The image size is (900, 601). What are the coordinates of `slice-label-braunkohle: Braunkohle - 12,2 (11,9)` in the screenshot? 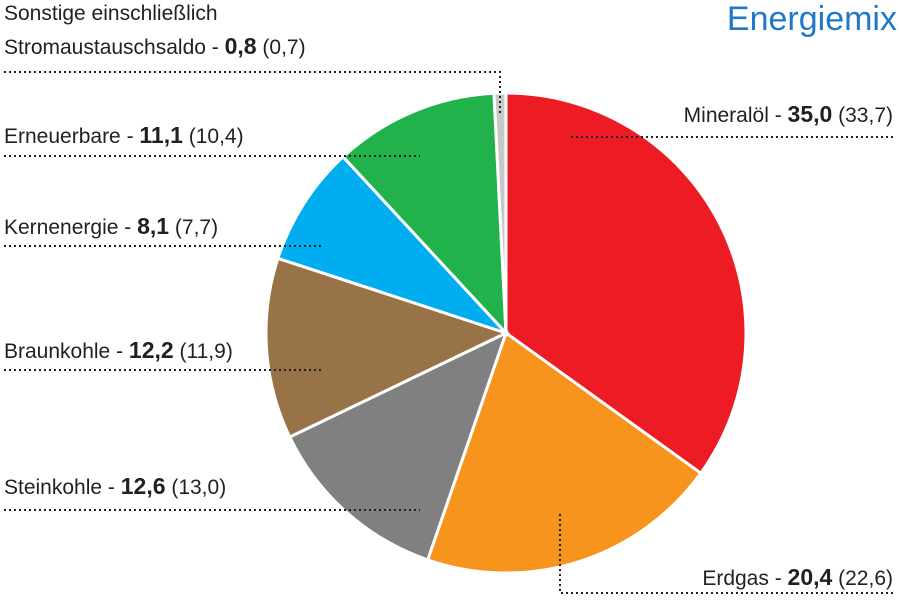 It's located at (118, 350).